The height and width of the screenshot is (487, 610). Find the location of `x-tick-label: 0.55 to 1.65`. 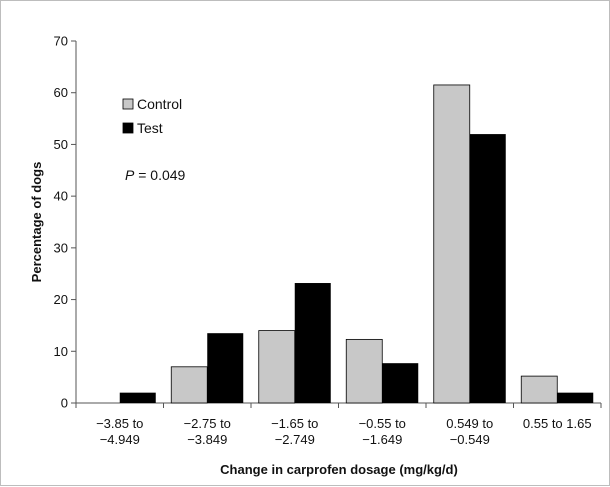

x-tick-label: 0.55 to 1.65 is located at coordinates (557, 423).